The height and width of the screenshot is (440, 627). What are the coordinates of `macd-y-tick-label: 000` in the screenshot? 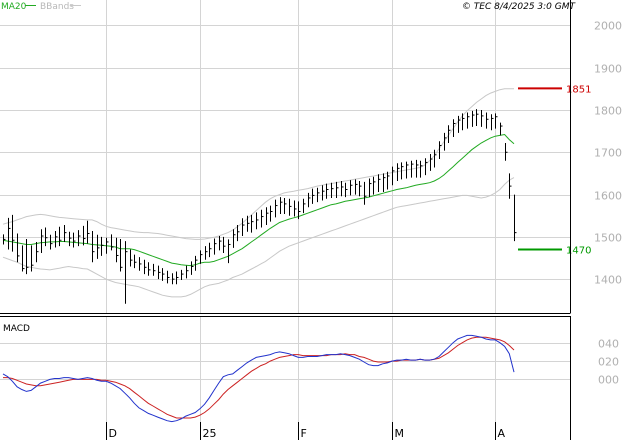 It's located at (608, 380).